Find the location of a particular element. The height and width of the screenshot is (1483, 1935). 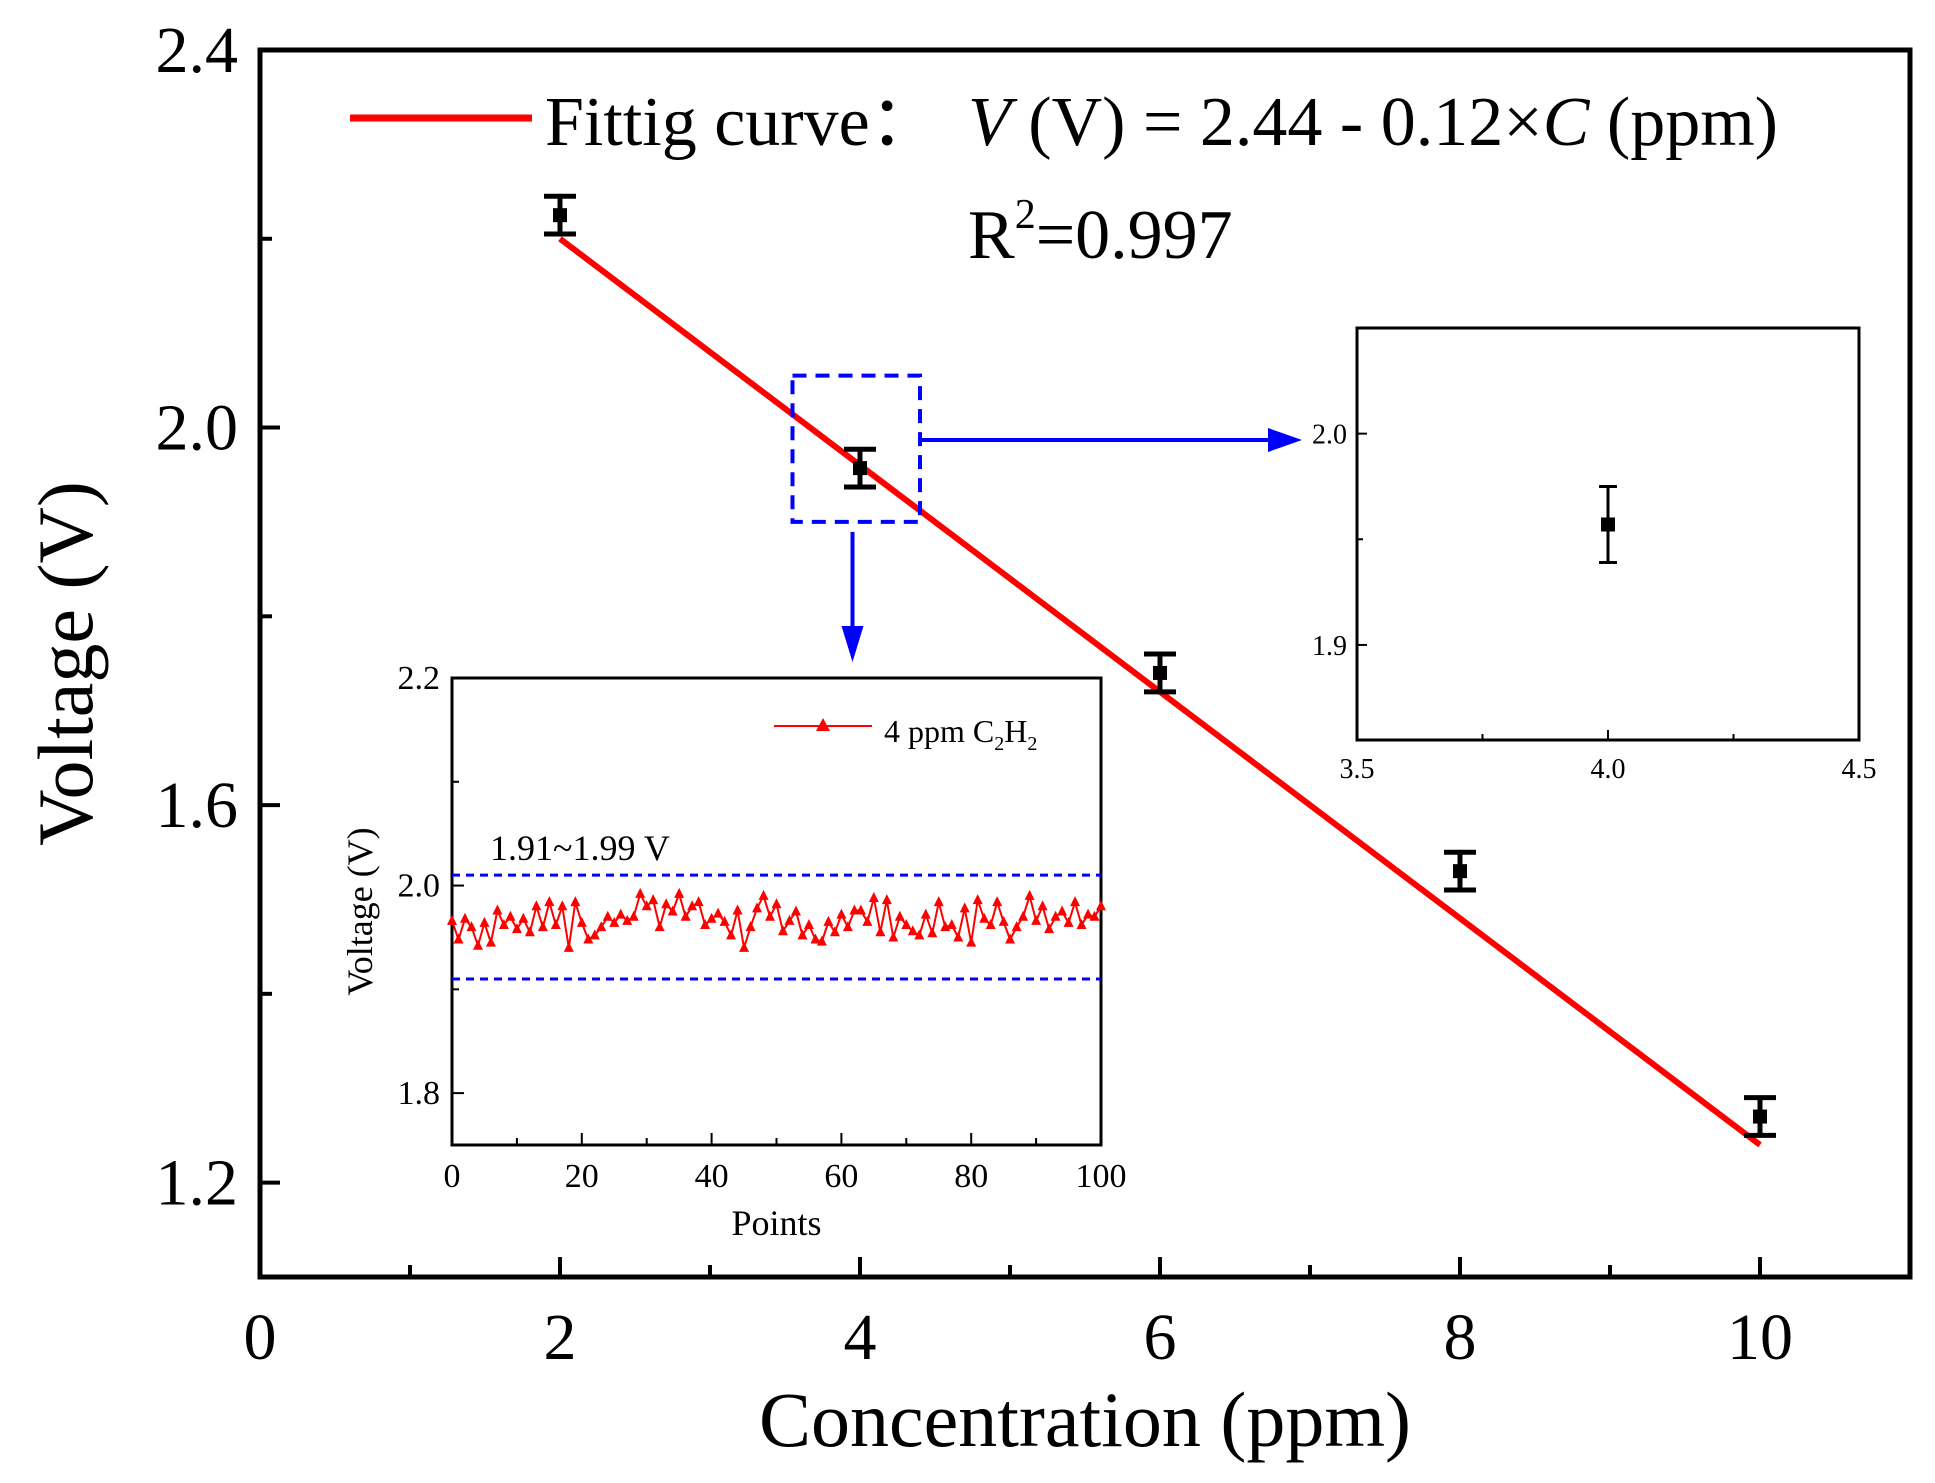

legend-fit-label: Fittig curve： is located at coordinates (742, 122).